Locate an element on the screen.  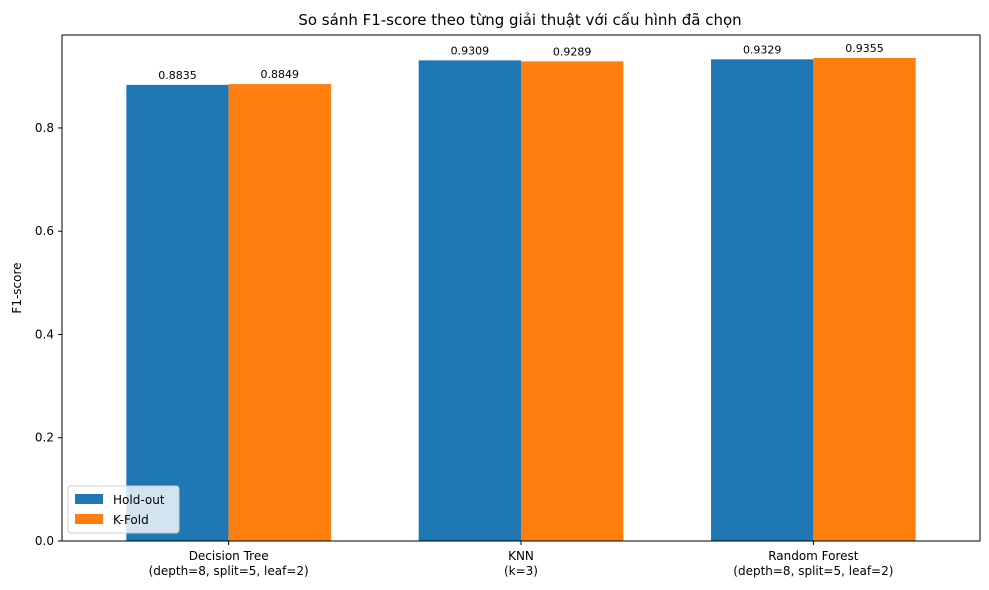
y-tick-label: 0.2 is located at coordinates (44, 438).